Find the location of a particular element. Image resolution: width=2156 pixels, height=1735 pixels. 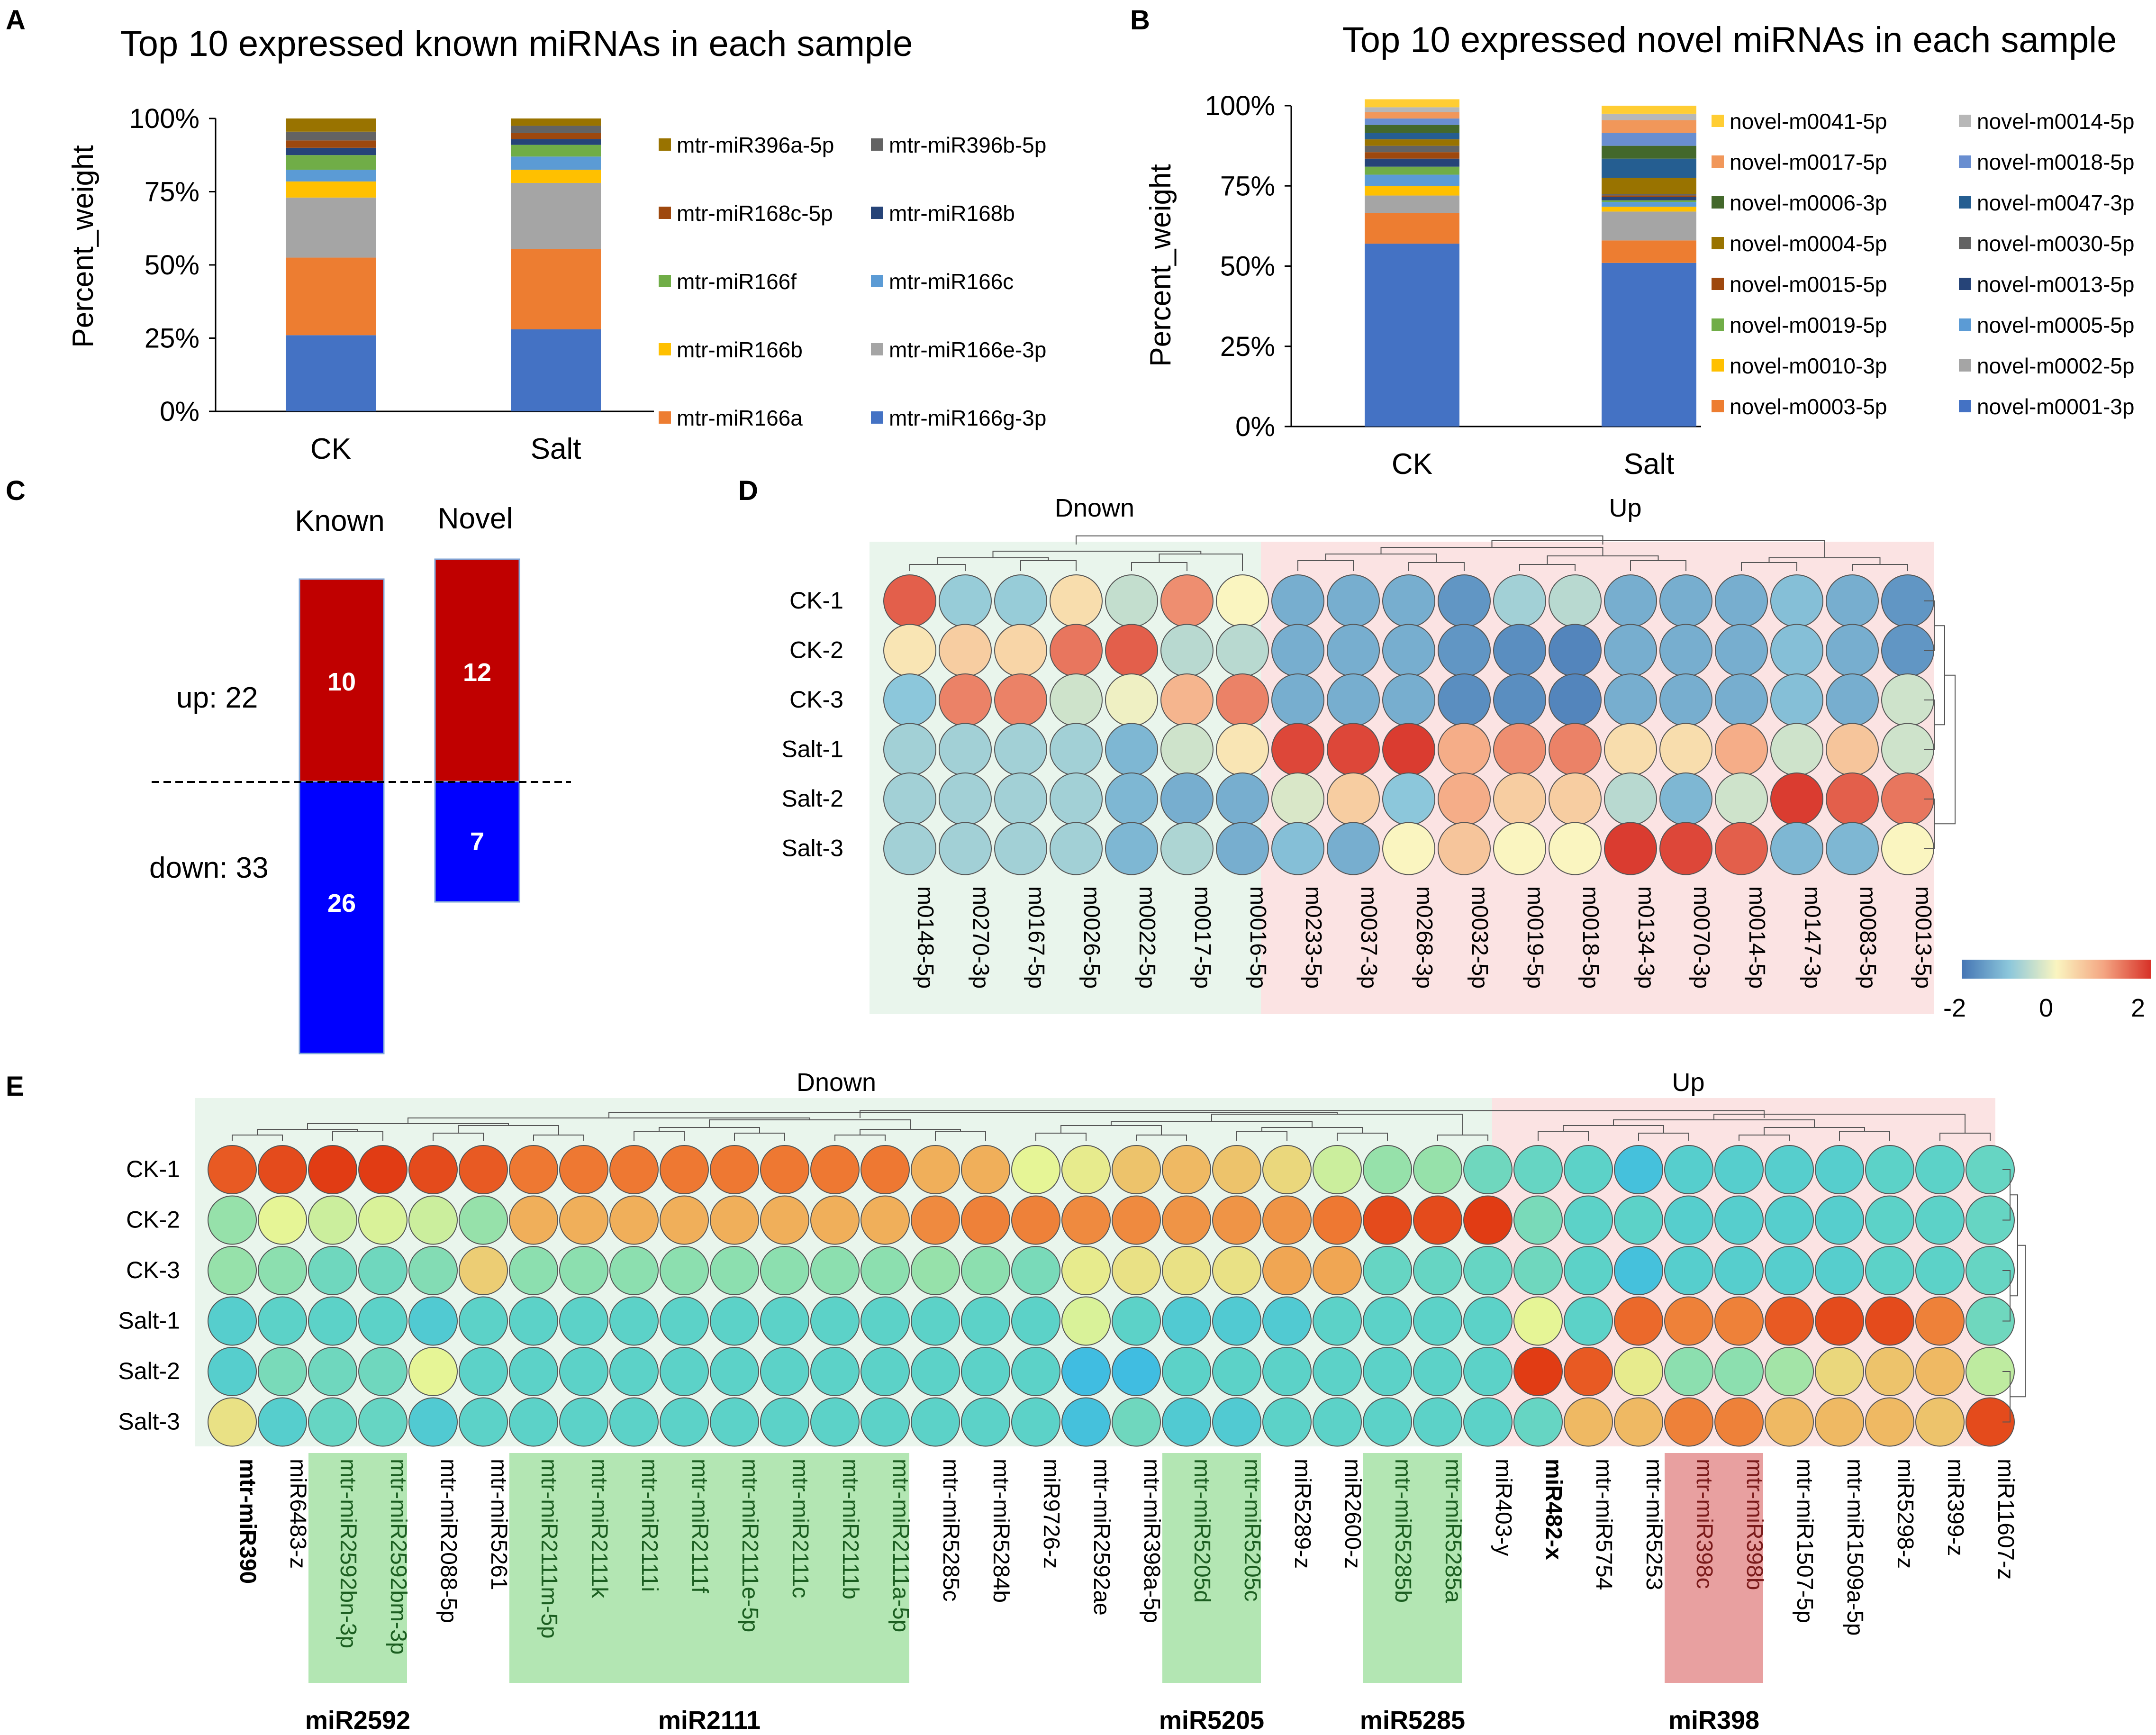

column-label: mtr-miR2111e-5p is located at coordinates (749, 1545).